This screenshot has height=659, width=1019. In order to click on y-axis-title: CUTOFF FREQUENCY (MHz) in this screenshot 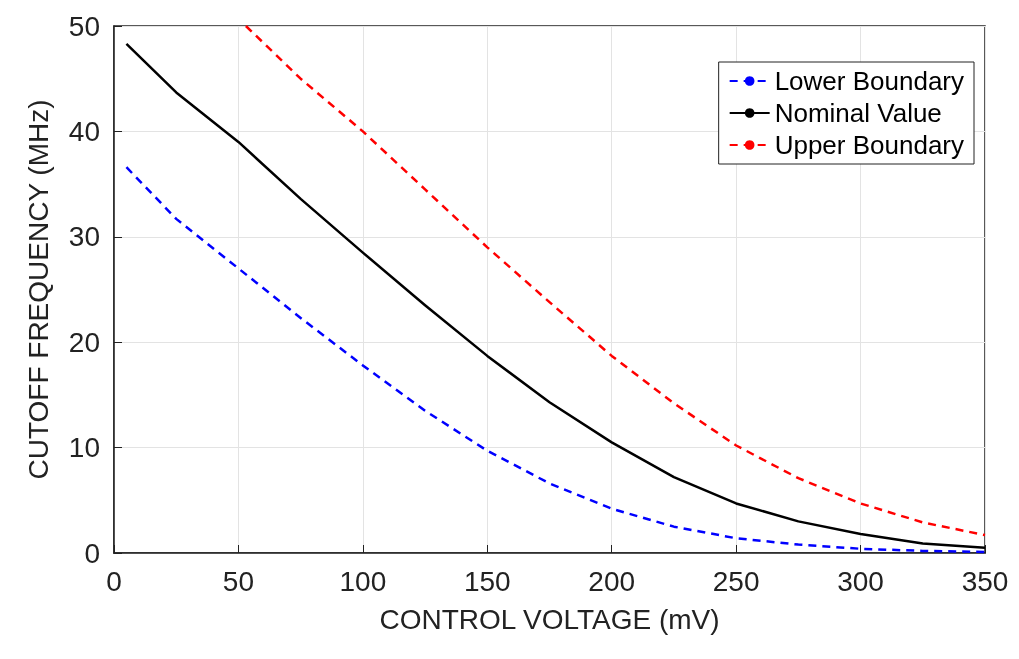, I will do `click(38, 289)`.